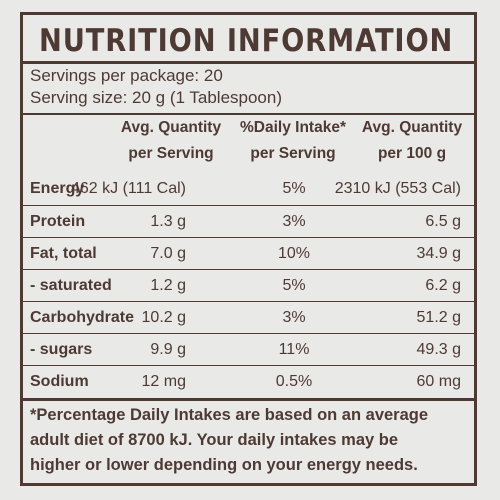 The image size is (500, 500). I want to click on per-100g-value: 60 mg, so click(438, 381).